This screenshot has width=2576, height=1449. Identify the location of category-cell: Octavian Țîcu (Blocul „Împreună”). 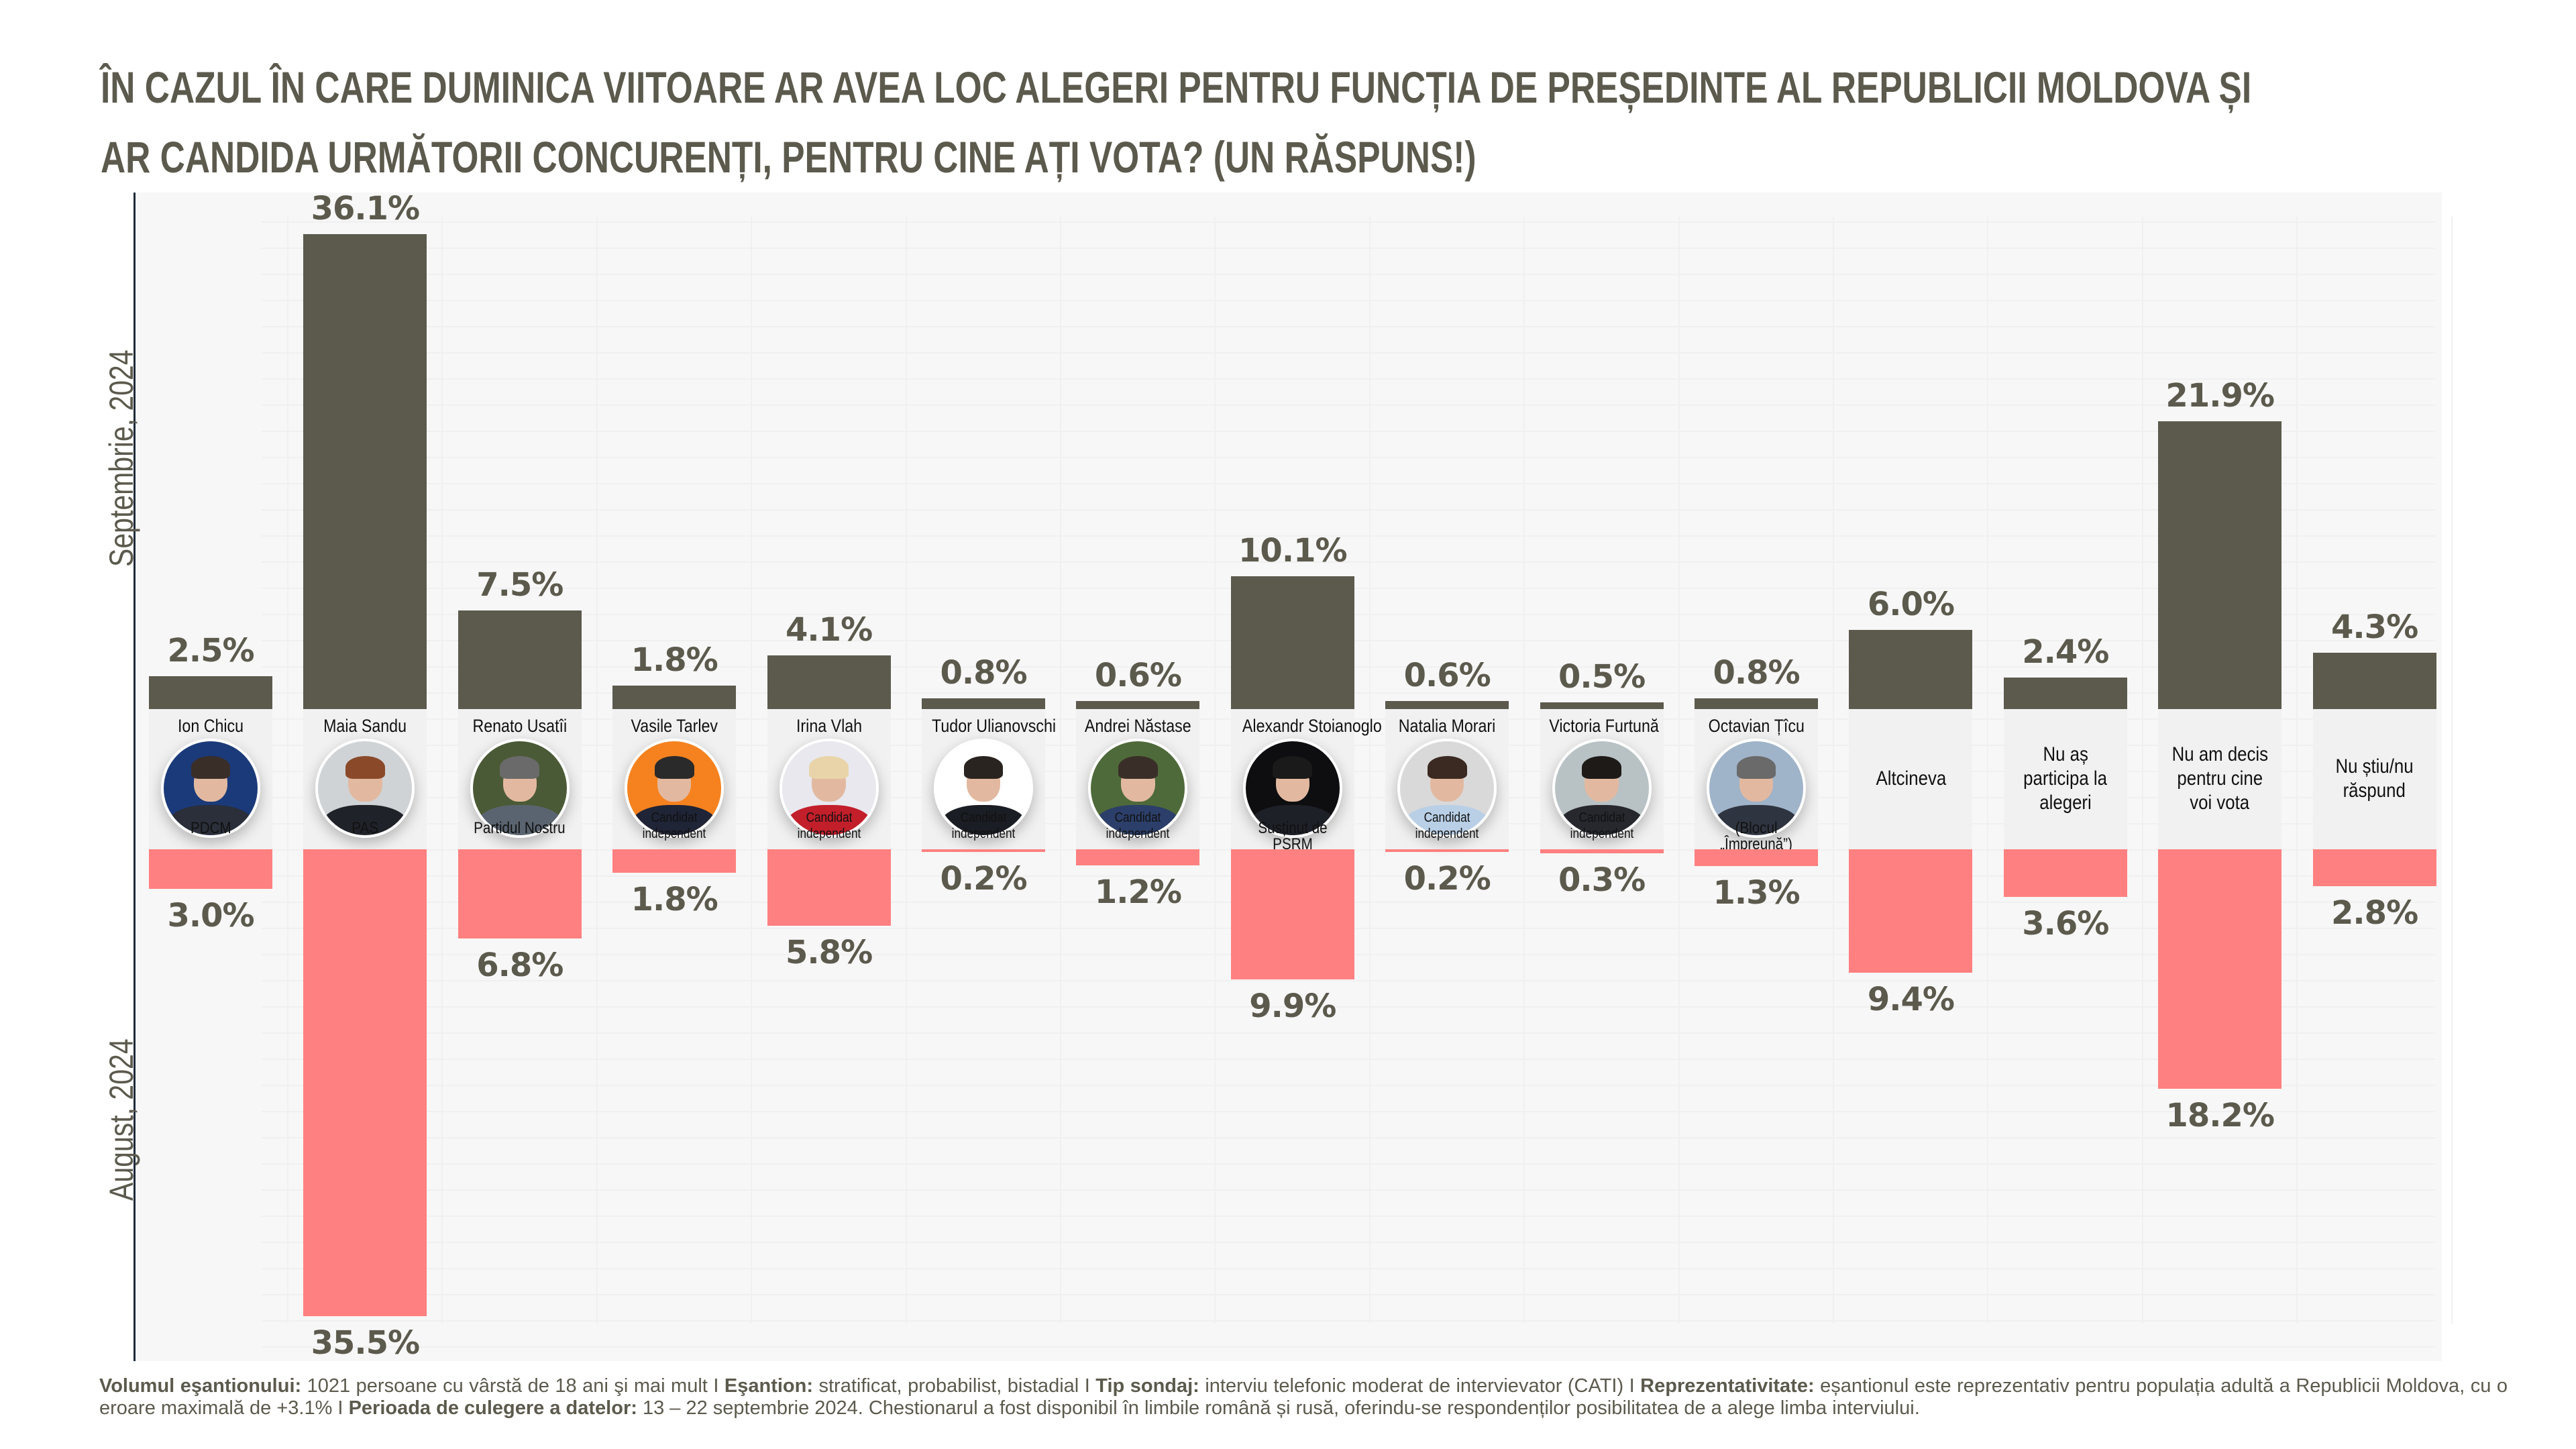
(1756, 781).